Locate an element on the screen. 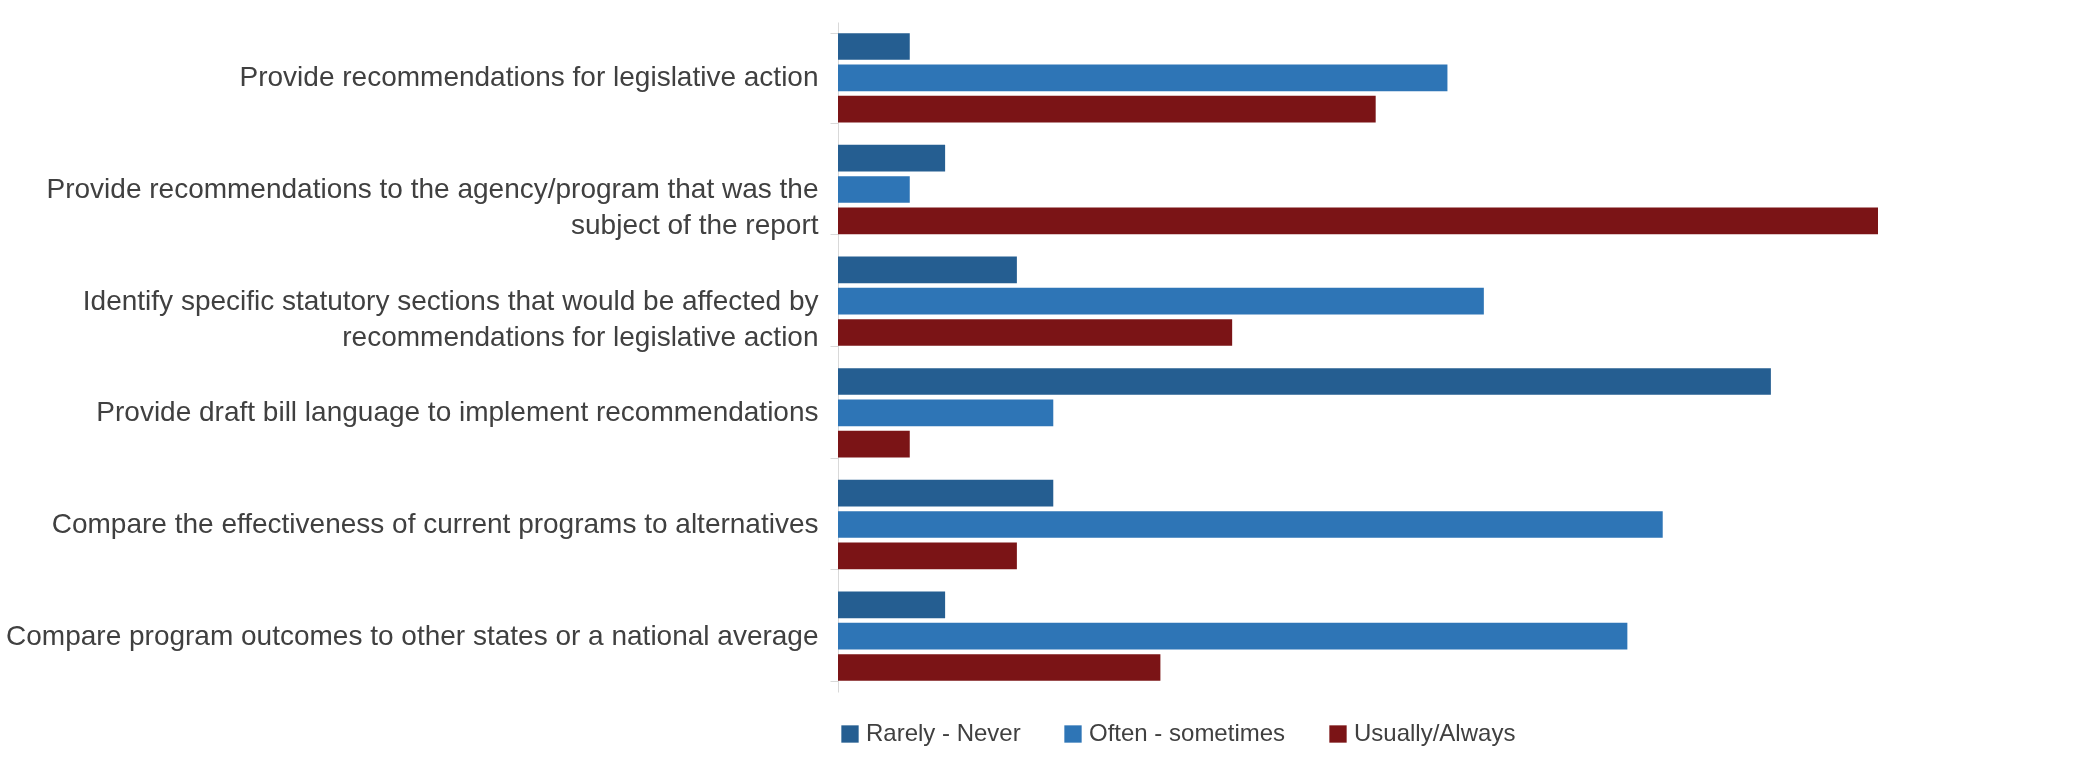 This screenshot has height=768, width=2098. legend-label: Usually/Always is located at coordinates (1435, 732).